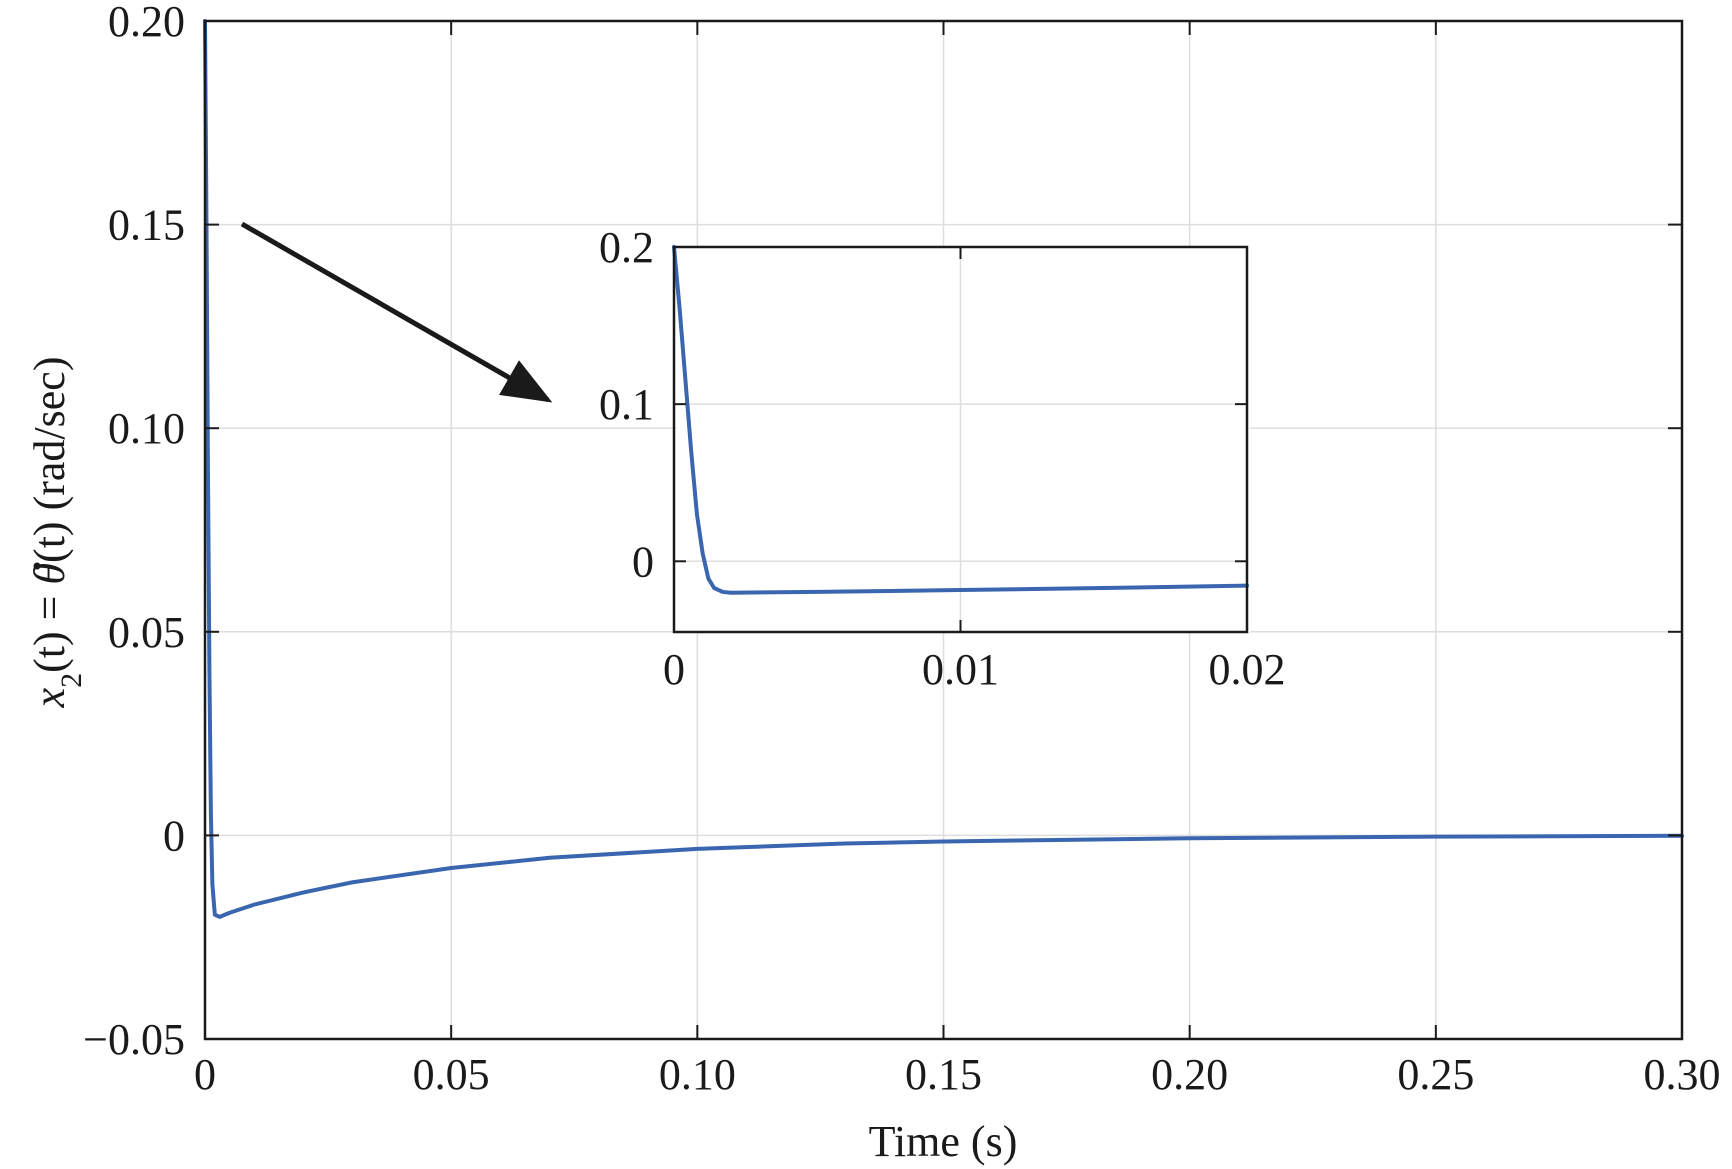 This screenshot has width=1732, height=1169. I want to click on main-y-tick-label: 0.20, so click(146, 23).